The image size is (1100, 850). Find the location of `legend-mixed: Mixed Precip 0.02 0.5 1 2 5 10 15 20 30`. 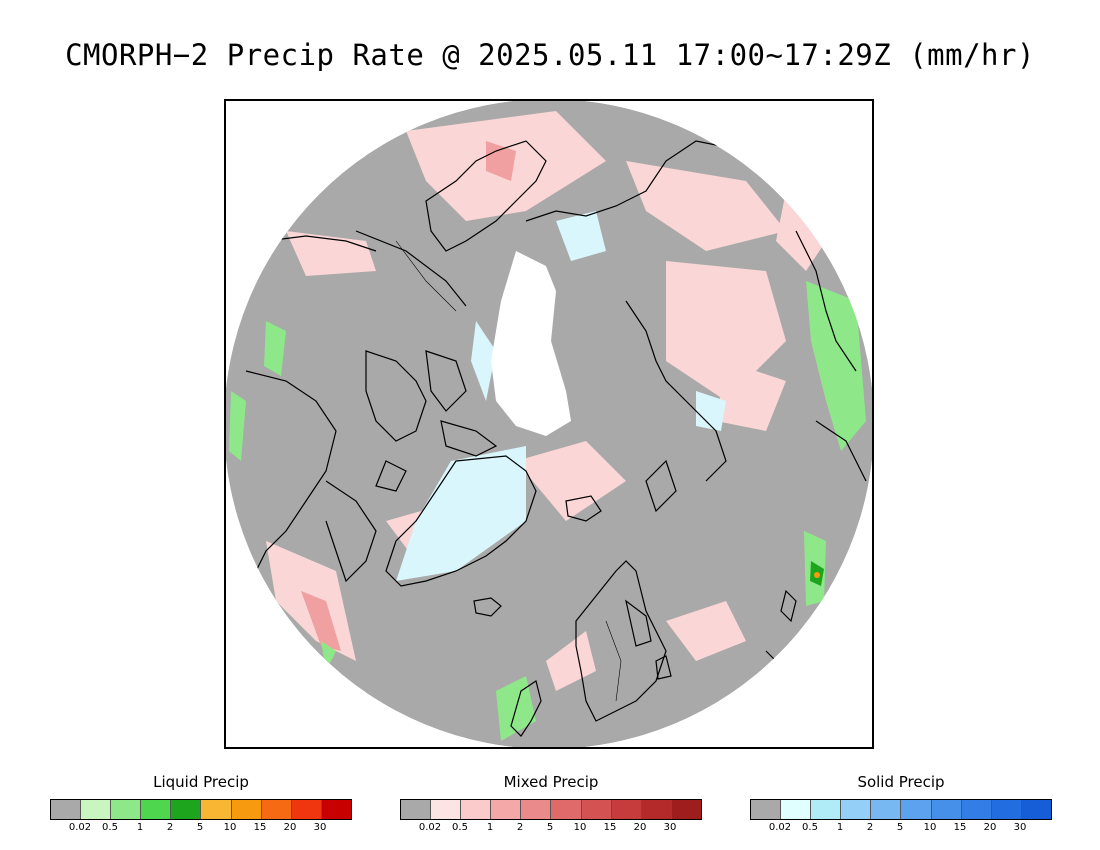

legend-mixed: Mixed Precip 0.02 0.5 1 2 5 10 15 20 30 is located at coordinates (551, 804).